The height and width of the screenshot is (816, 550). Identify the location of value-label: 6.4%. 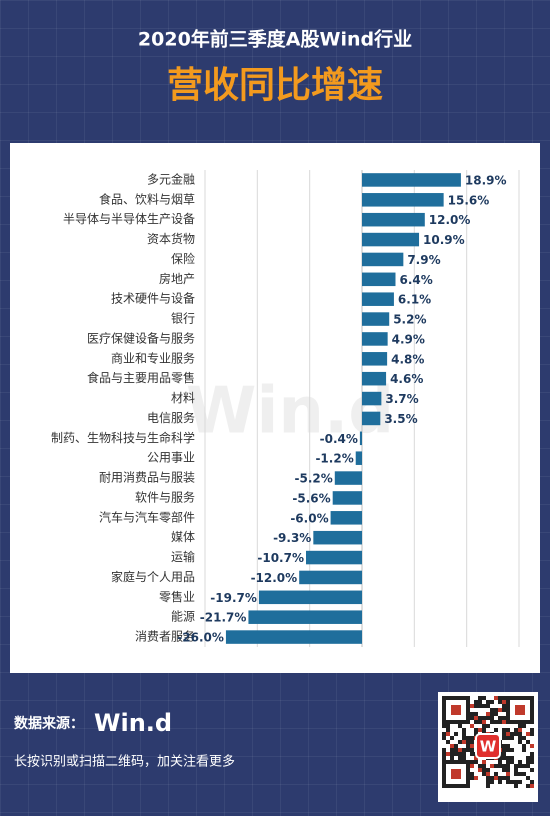
(415, 280).